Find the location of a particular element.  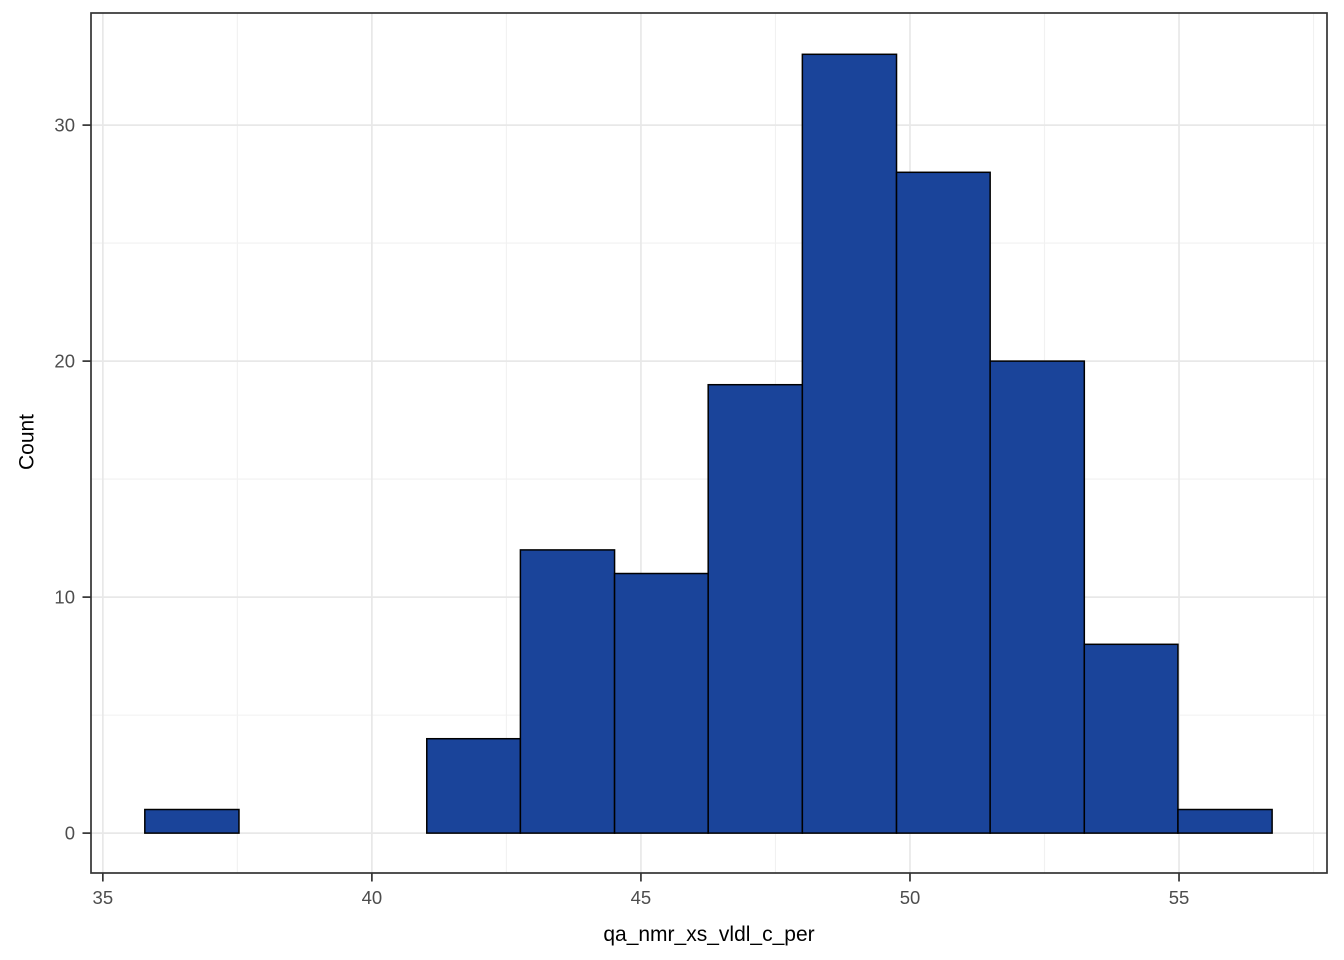

y-tick-label: 30 is located at coordinates (64, 125).